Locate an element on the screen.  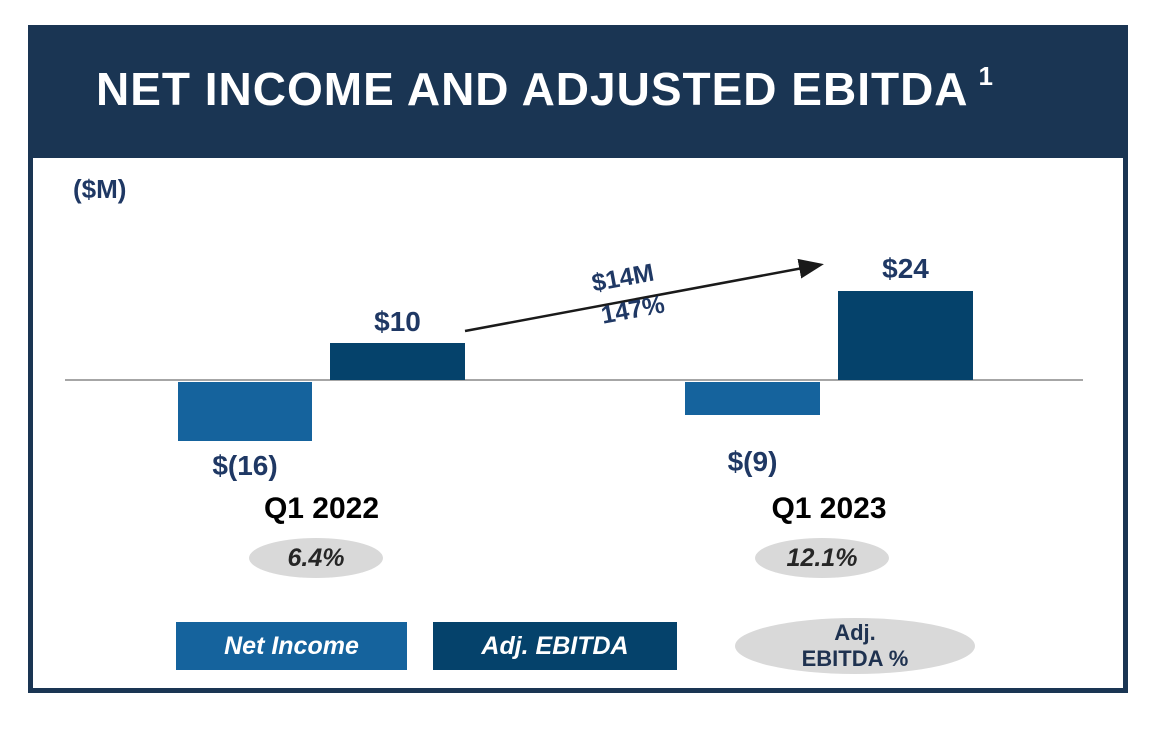
category-label-q1-2022: Q1 2022 is located at coordinates (321, 508).